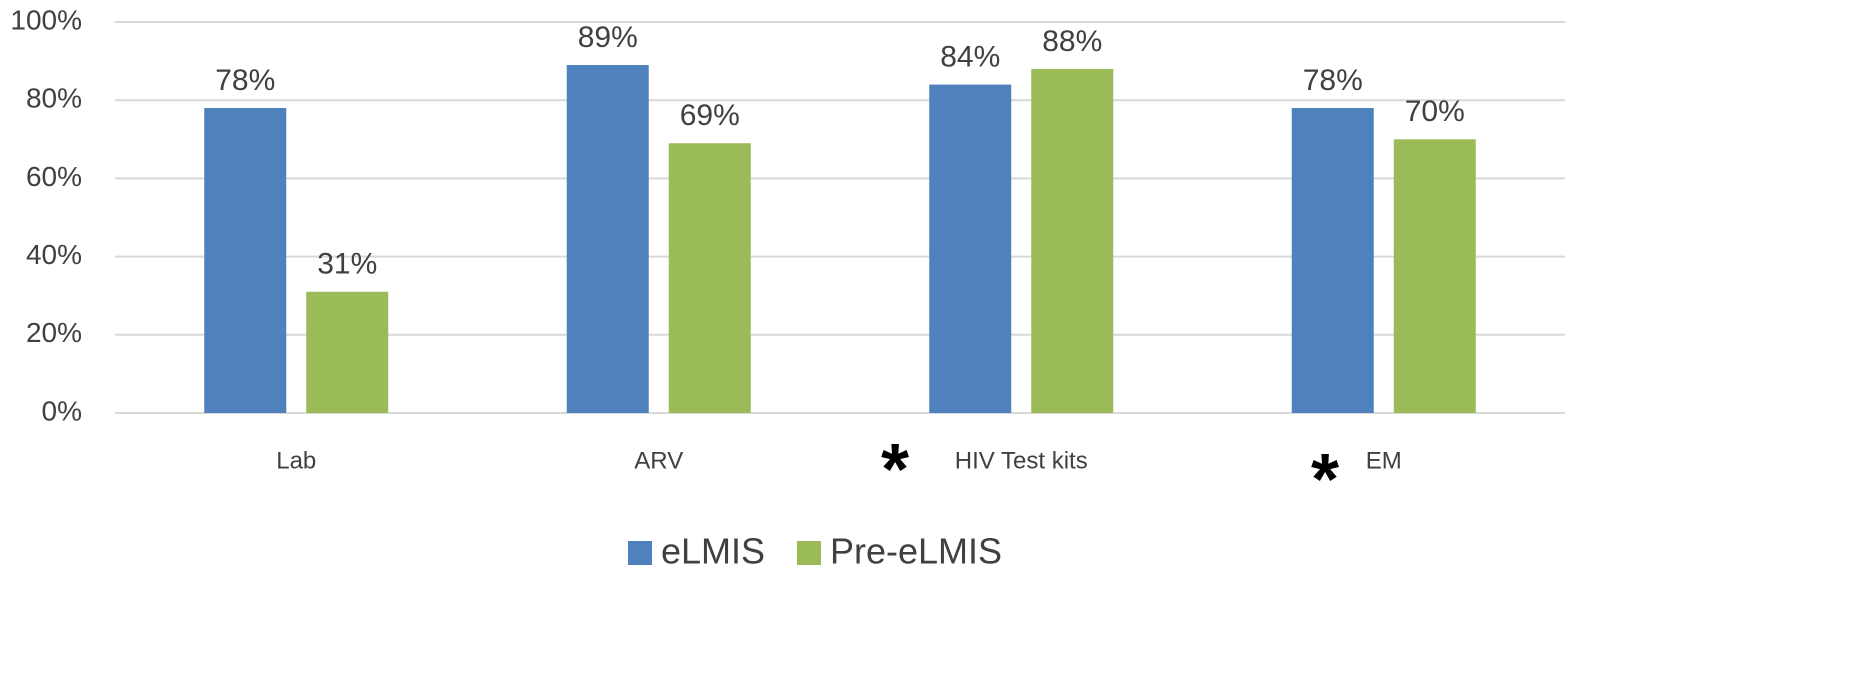 The height and width of the screenshot is (678, 1874). I want to click on legend-label: Pre-eLMIS, so click(916, 551).